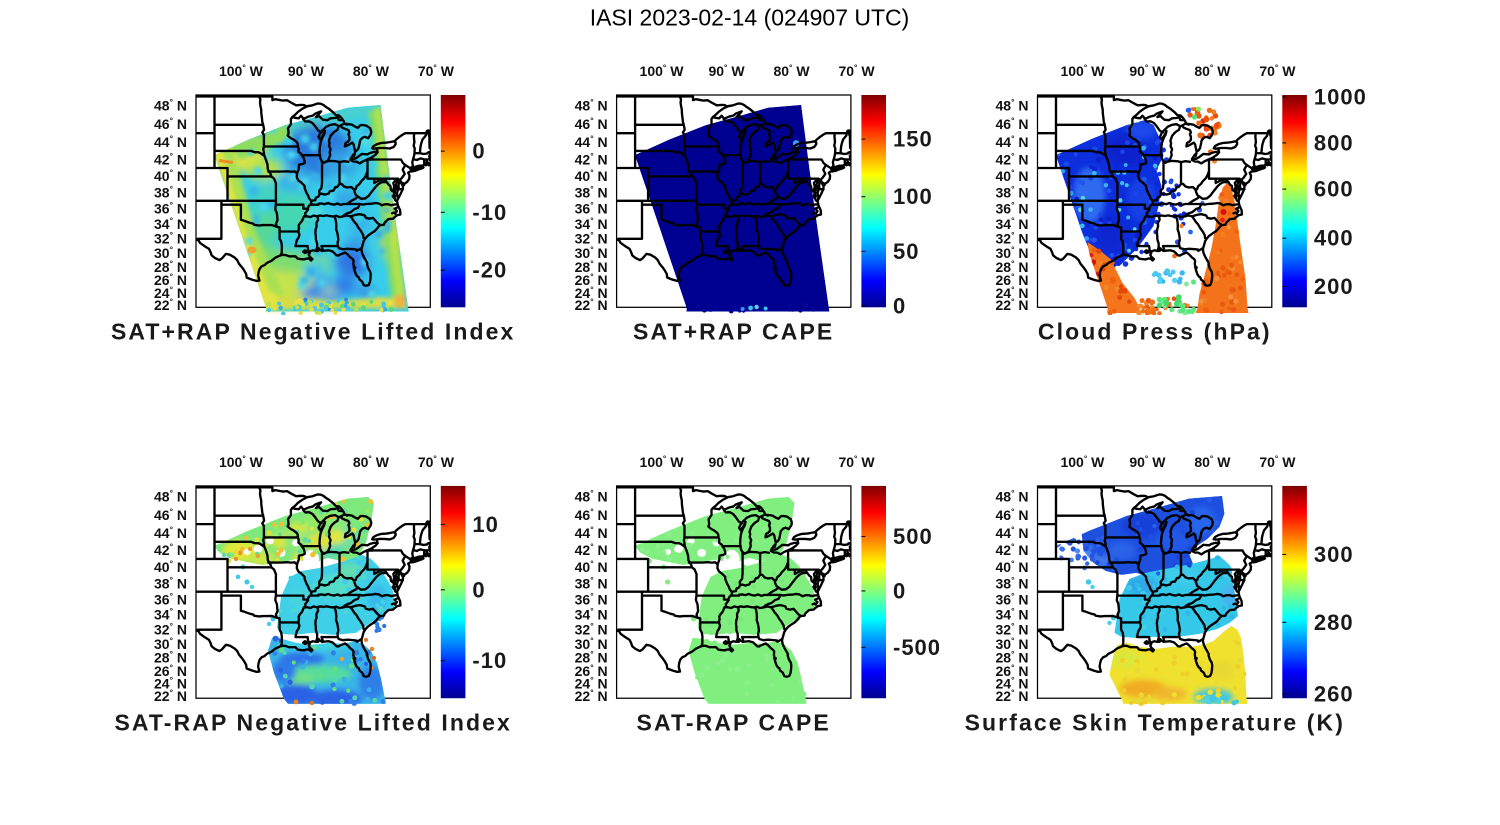 The image size is (1500, 825). I want to click on svg-text: 400, so click(1334, 238).